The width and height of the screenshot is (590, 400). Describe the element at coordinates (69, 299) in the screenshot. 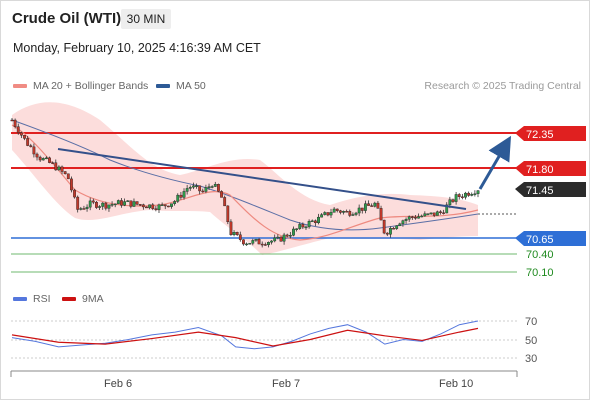

I see `rsi-ma-swatch` at that location.